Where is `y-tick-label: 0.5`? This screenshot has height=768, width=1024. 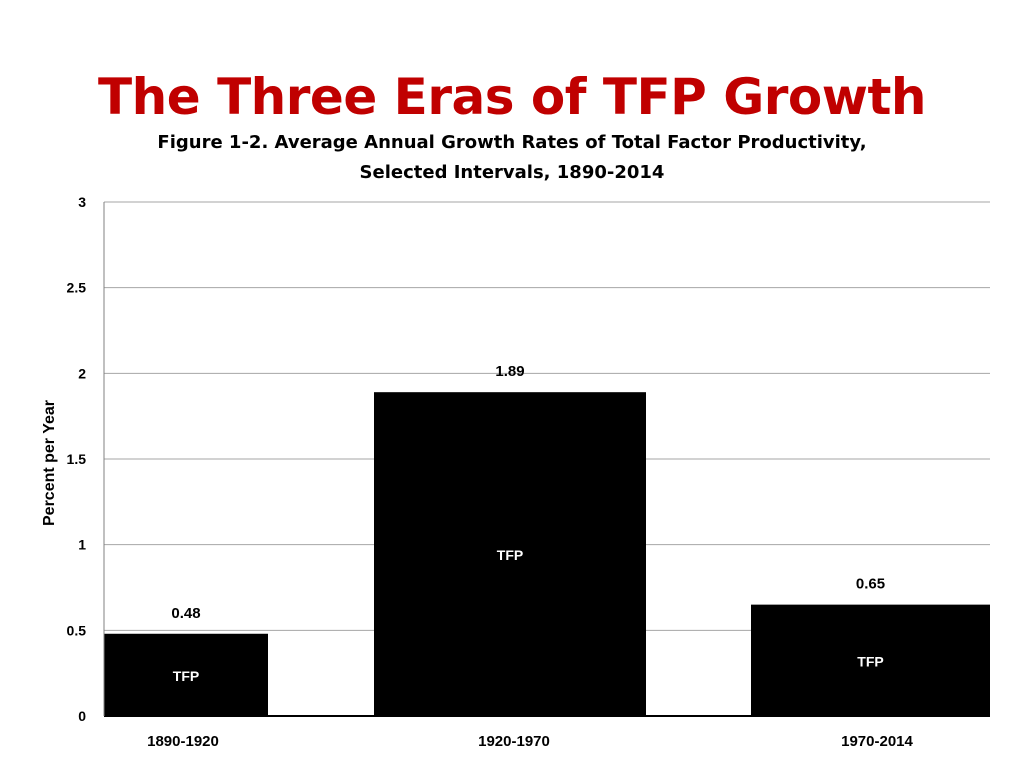 y-tick-label: 0.5 is located at coordinates (77, 630).